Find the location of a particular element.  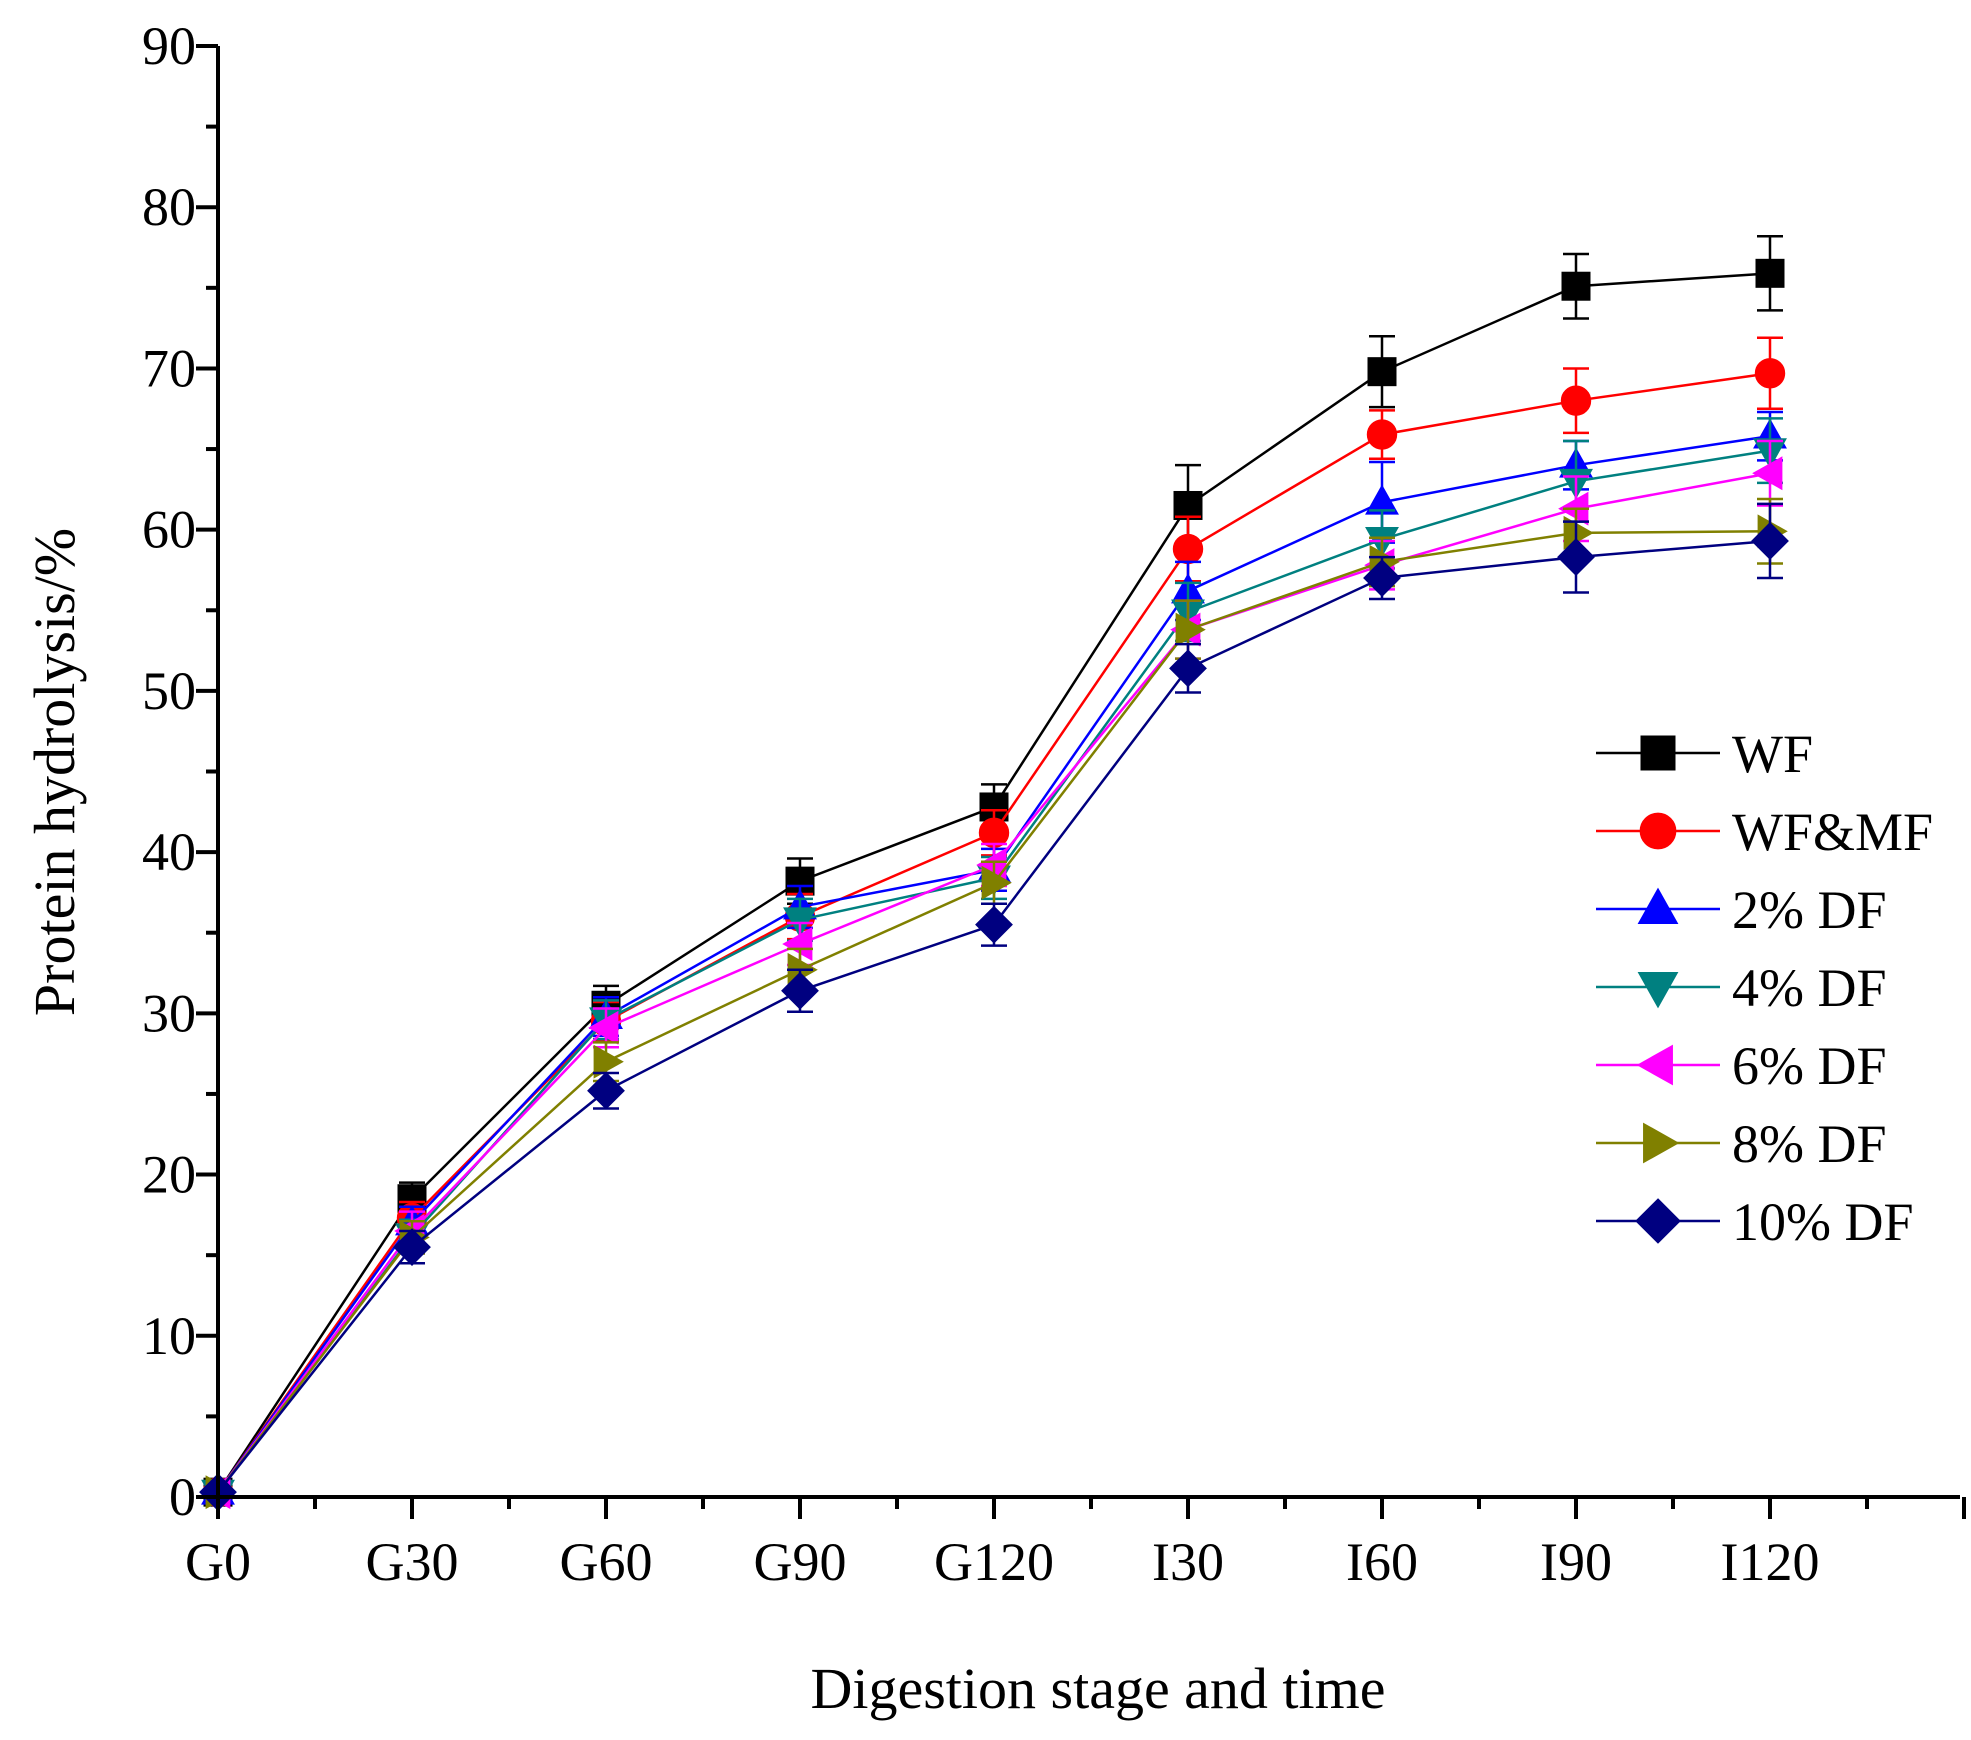

legend-label: 10% DF is located at coordinates (1823, 1222).